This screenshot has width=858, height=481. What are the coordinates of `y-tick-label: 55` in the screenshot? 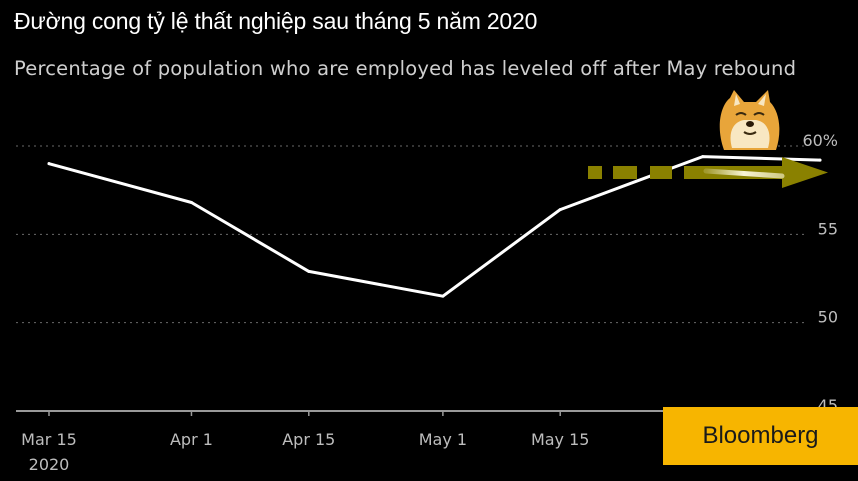 It's located at (828, 228).